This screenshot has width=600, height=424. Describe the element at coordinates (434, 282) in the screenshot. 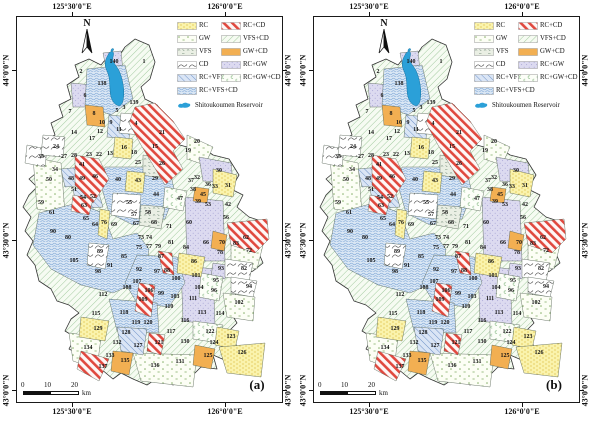

I see `subbasin-number: 107` at that location.